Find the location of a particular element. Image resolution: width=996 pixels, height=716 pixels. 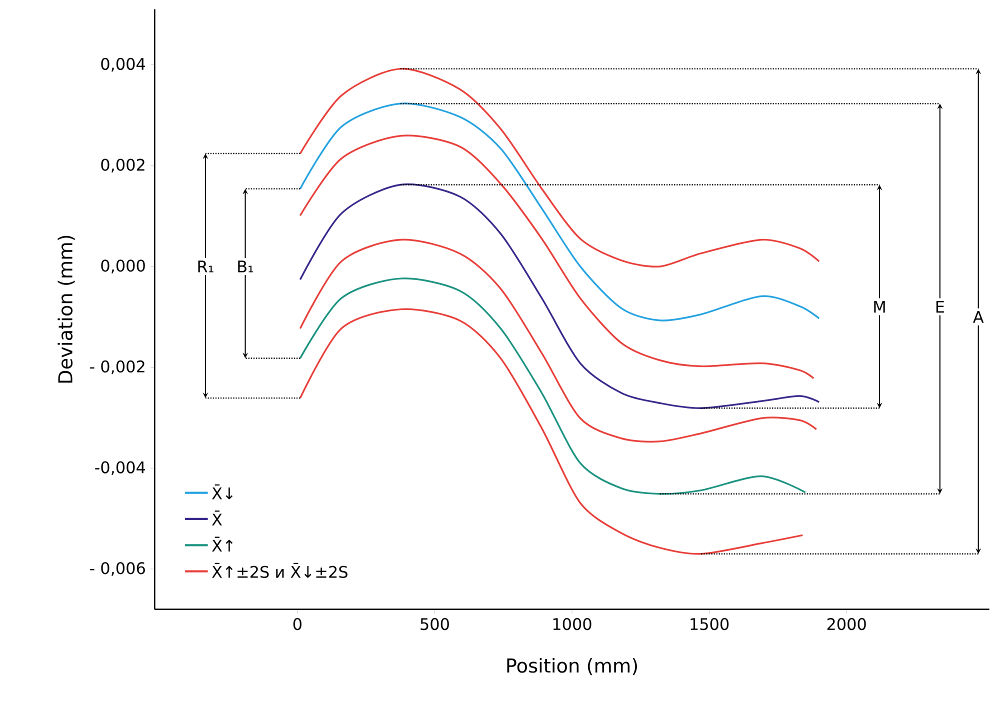

y-tick-label: 0,002 is located at coordinates (122, 165).